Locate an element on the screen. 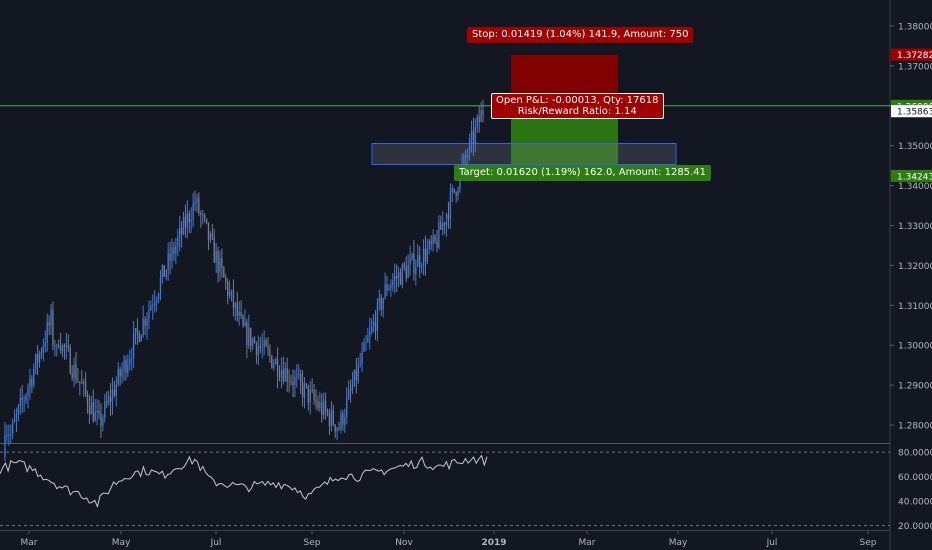  price-badge: 1.34243 is located at coordinates (911, 175).